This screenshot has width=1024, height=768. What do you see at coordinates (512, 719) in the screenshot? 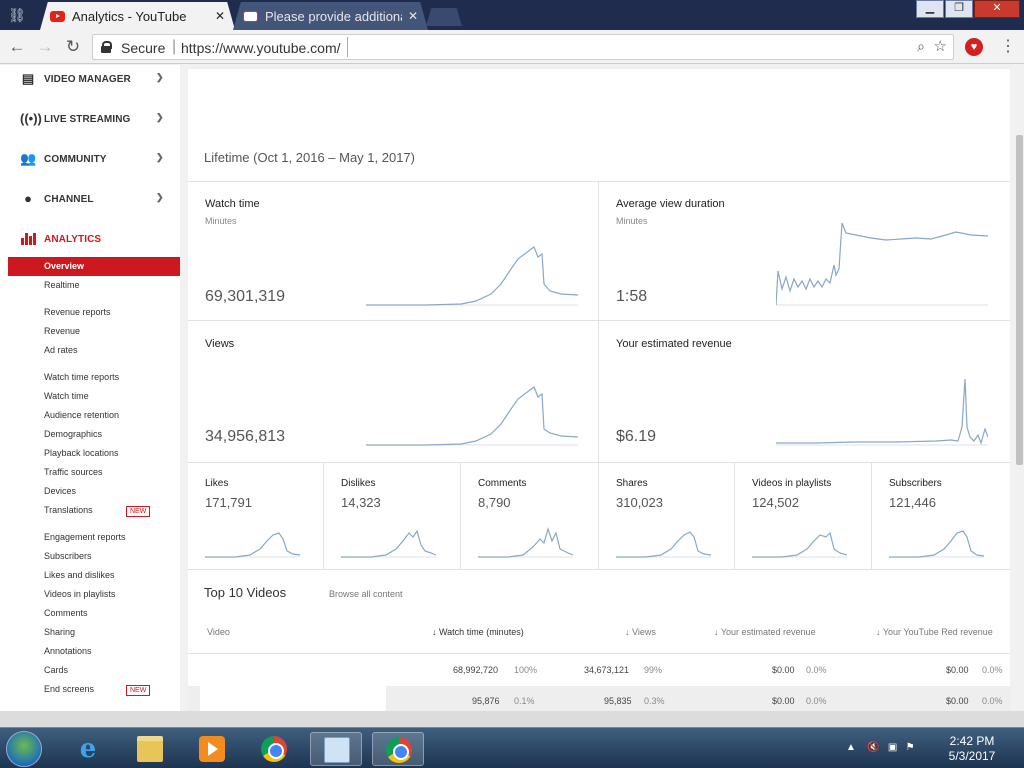
I see `horizontal-scrollbar` at bounding box center [512, 719].